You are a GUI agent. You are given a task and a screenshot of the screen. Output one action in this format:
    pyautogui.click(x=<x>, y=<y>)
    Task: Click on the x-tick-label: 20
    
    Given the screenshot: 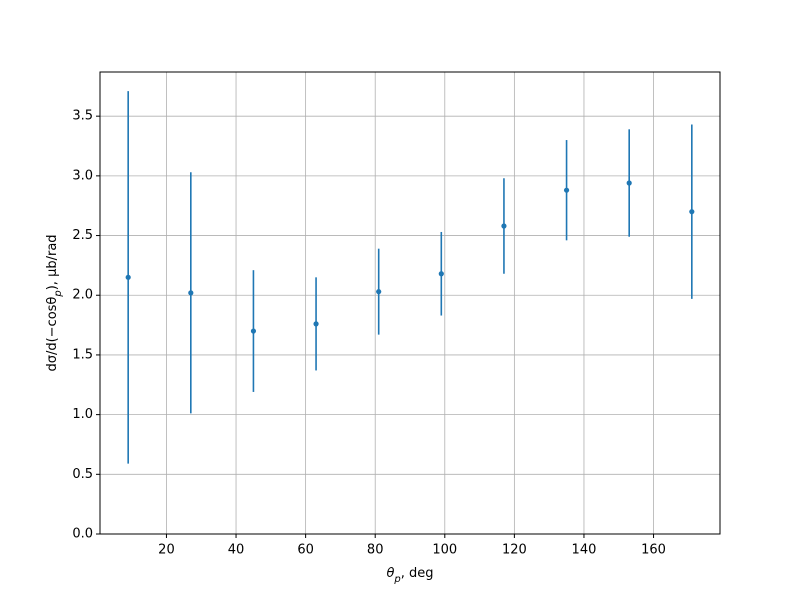 What is the action you would take?
    pyautogui.click(x=166, y=550)
    